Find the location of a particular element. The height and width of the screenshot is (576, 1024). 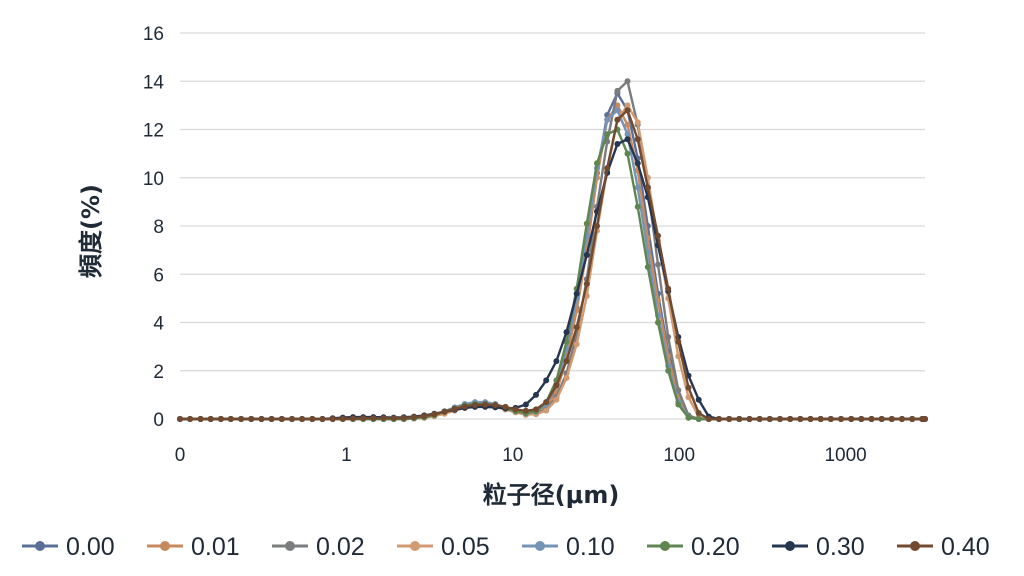

legend-label: 0.40 is located at coordinates (965, 547).